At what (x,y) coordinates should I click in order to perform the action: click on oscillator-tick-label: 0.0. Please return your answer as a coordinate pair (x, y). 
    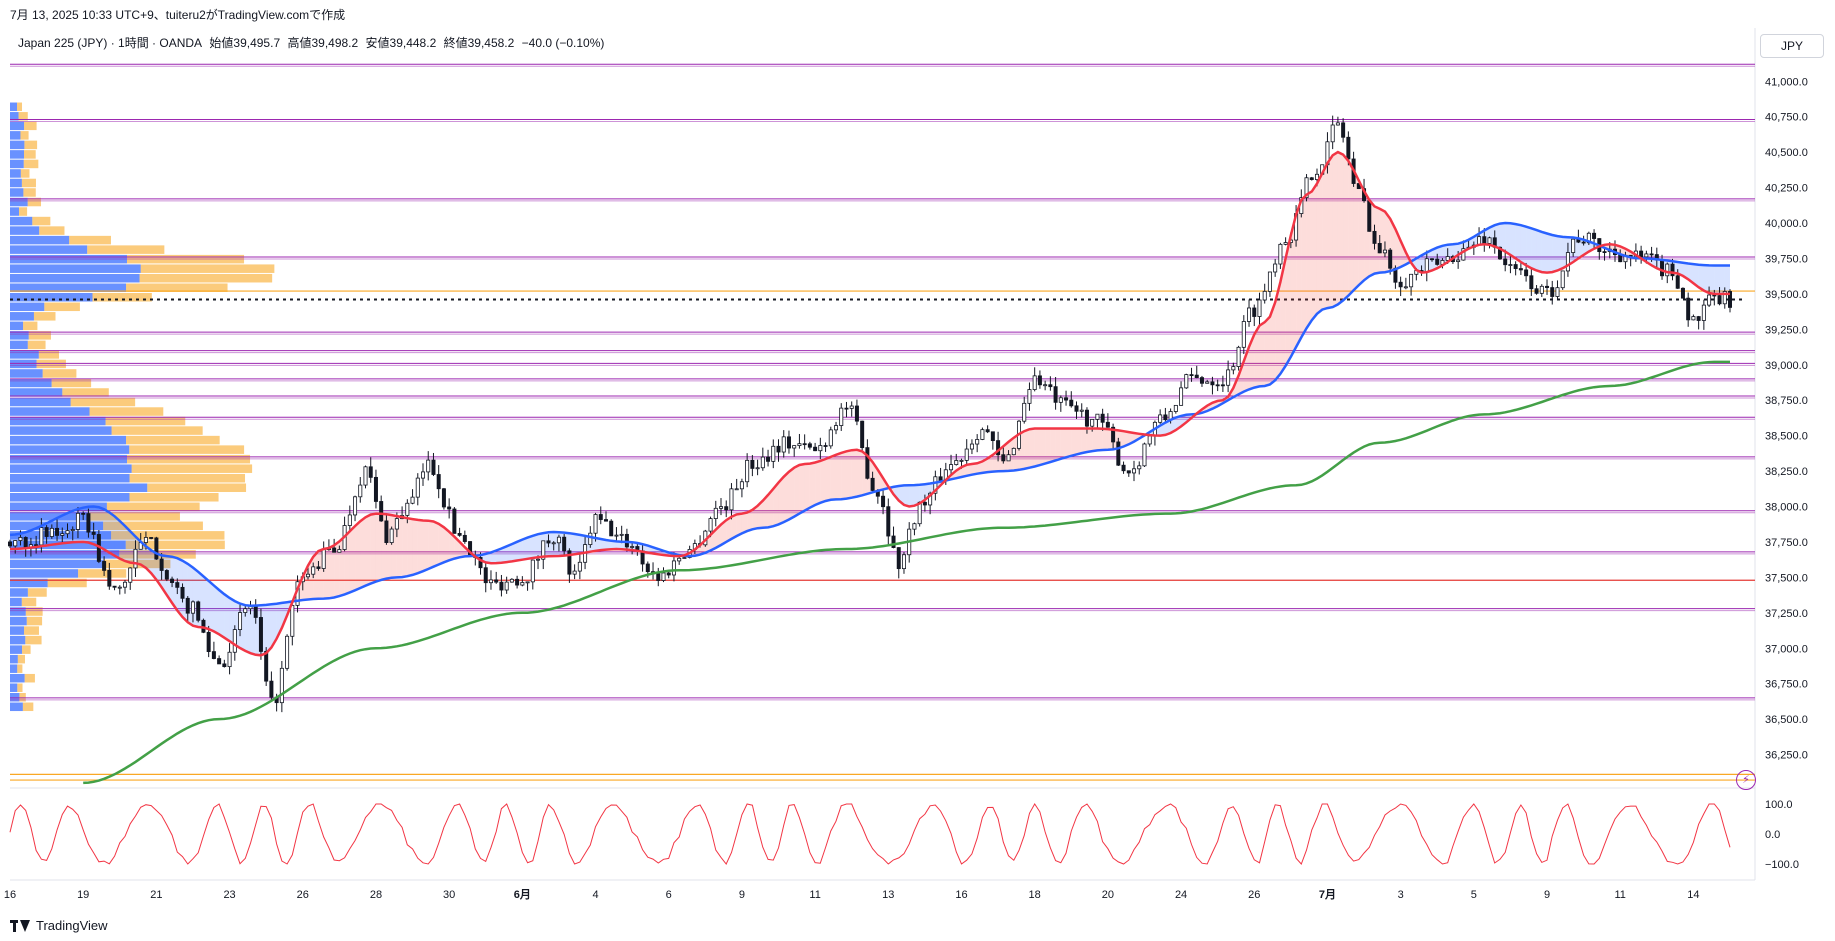
    Looking at the image, I should click on (1772, 835).